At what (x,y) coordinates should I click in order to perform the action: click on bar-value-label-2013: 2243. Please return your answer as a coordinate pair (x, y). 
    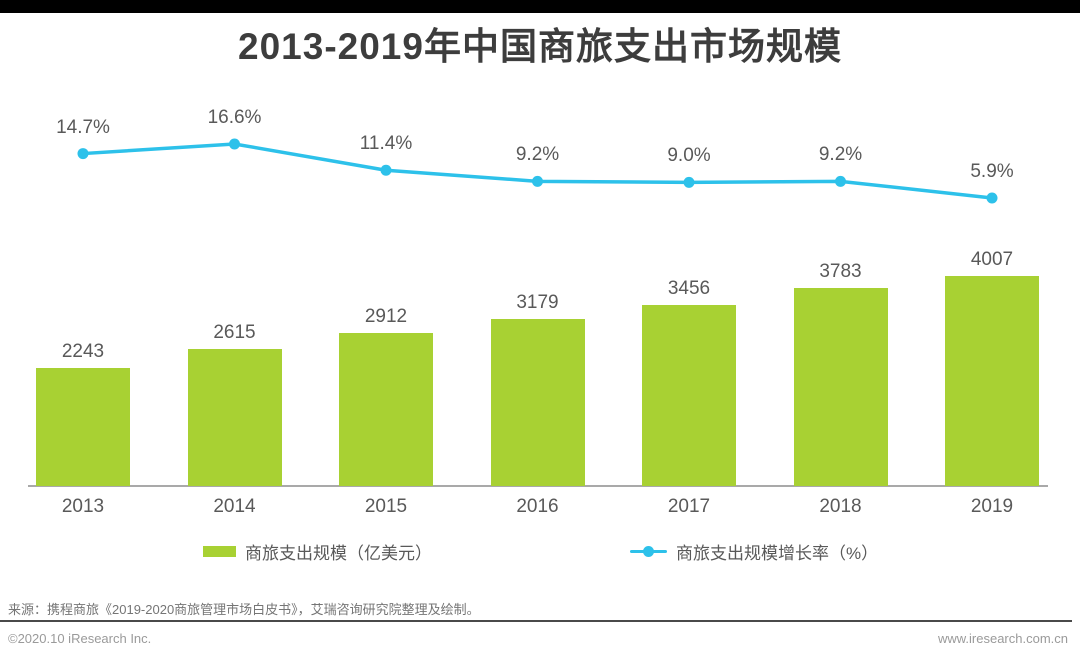
    Looking at the image, I should click on (83, 352).